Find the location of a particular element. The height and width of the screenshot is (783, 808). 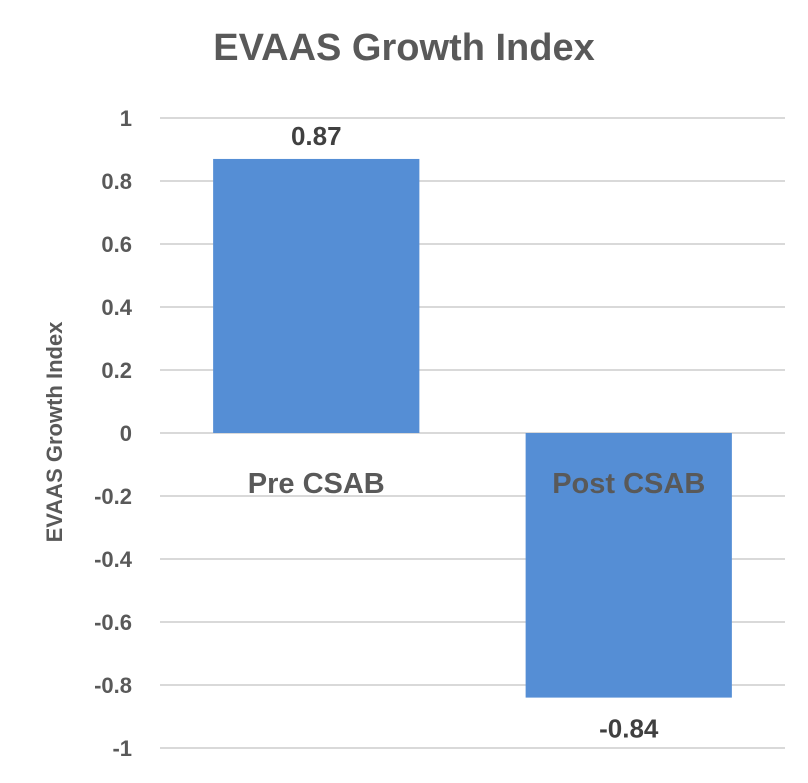

x-category-label: Pre CSAB is located at coordinates (316, 484).